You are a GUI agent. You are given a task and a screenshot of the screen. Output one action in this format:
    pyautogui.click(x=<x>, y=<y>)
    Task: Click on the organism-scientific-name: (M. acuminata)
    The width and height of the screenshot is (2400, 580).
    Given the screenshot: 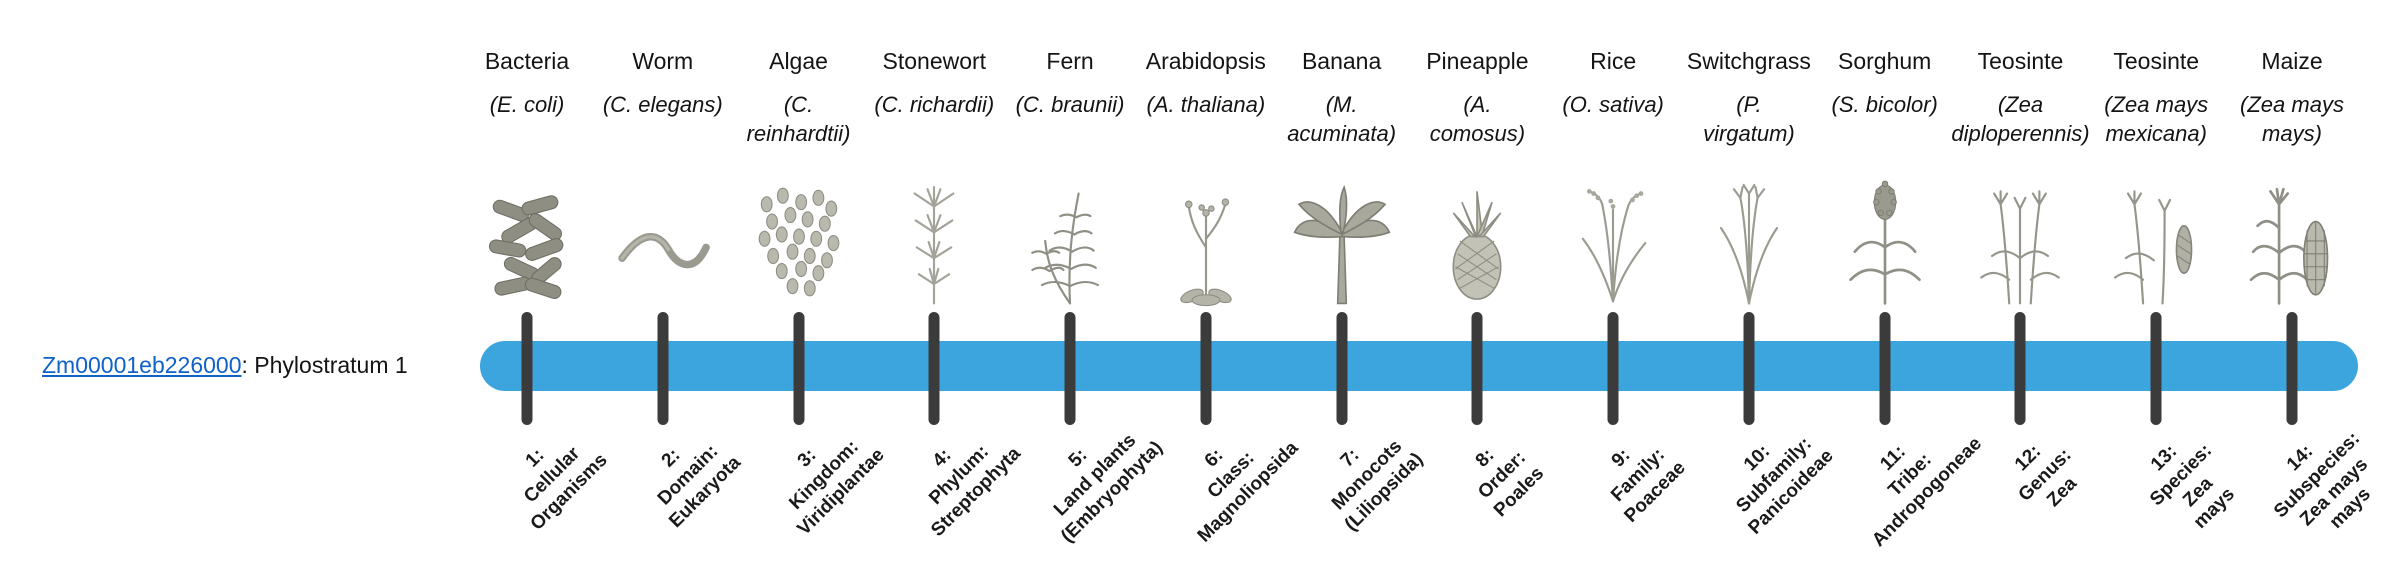 What is the action you would take?
    pyautogui.click(x=1342, y=119)
    